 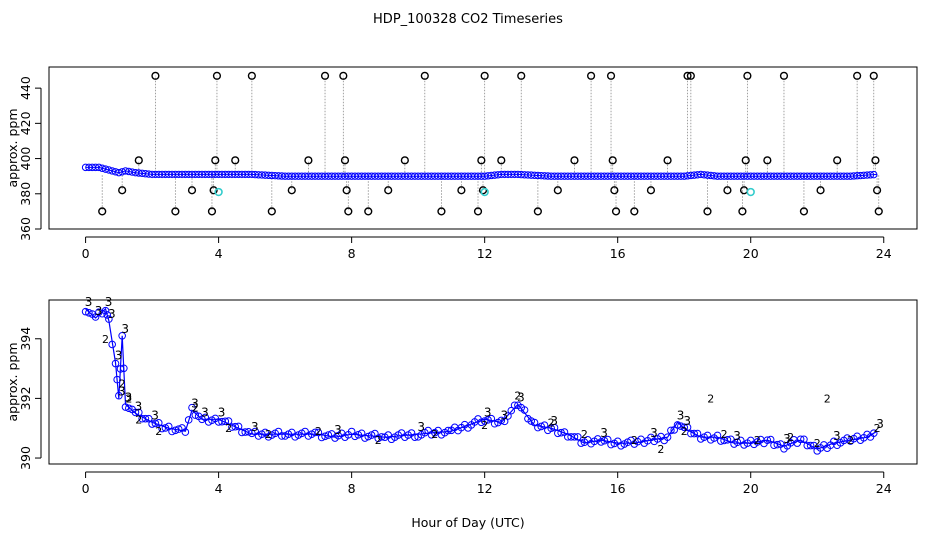 What do you see at coordinates (25, 458) in the screenshot?
I see `y-tick-label: 390` at bounding box center [25, 458].